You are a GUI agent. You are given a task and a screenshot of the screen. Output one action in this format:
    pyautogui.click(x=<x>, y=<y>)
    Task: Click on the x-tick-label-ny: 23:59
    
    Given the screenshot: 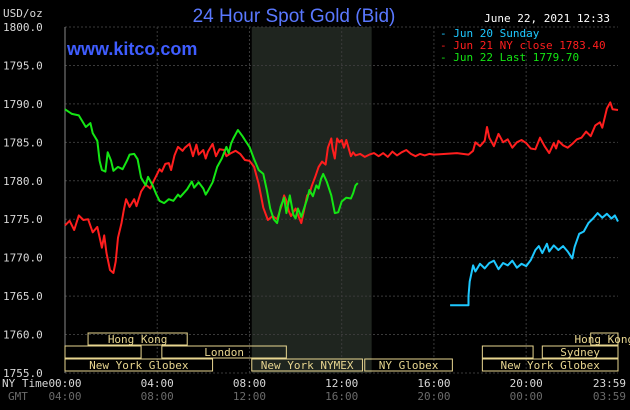 What is the action you would take?
    pyautogui.click(x=609, y=383)
    